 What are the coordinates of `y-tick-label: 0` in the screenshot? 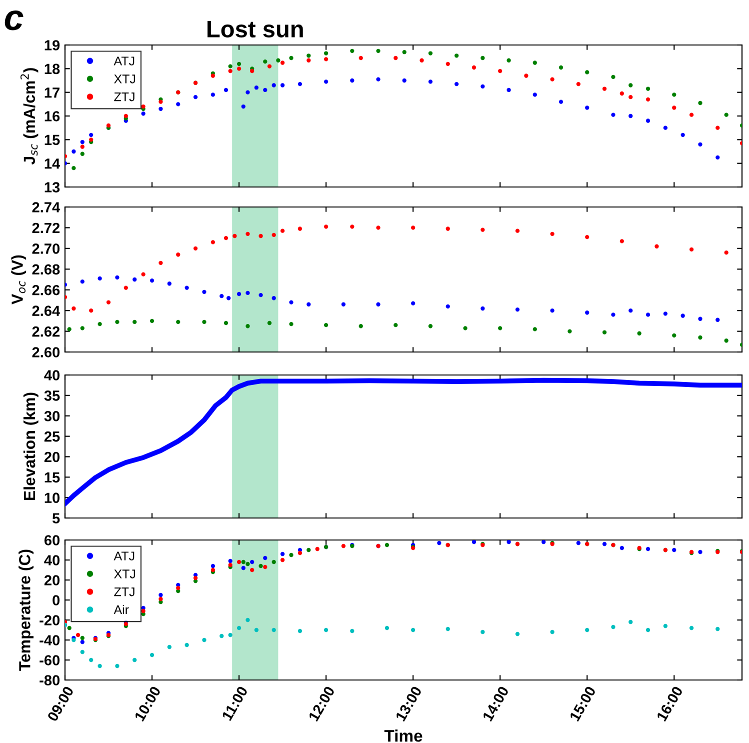 It's located at (56, 600).